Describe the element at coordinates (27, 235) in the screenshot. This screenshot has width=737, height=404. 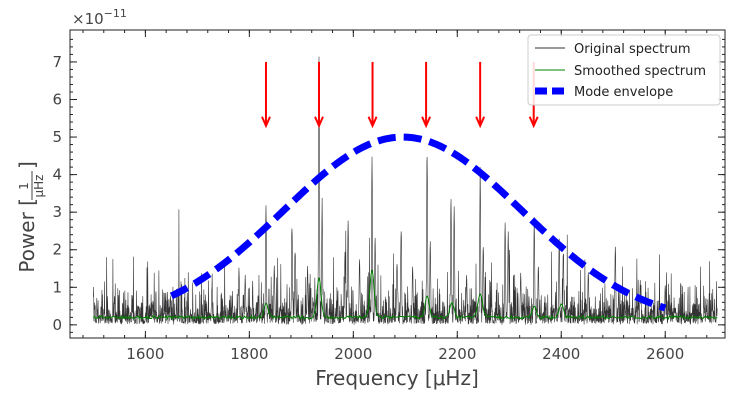
I see `y-axis-label-prefix: Power [` at that location.